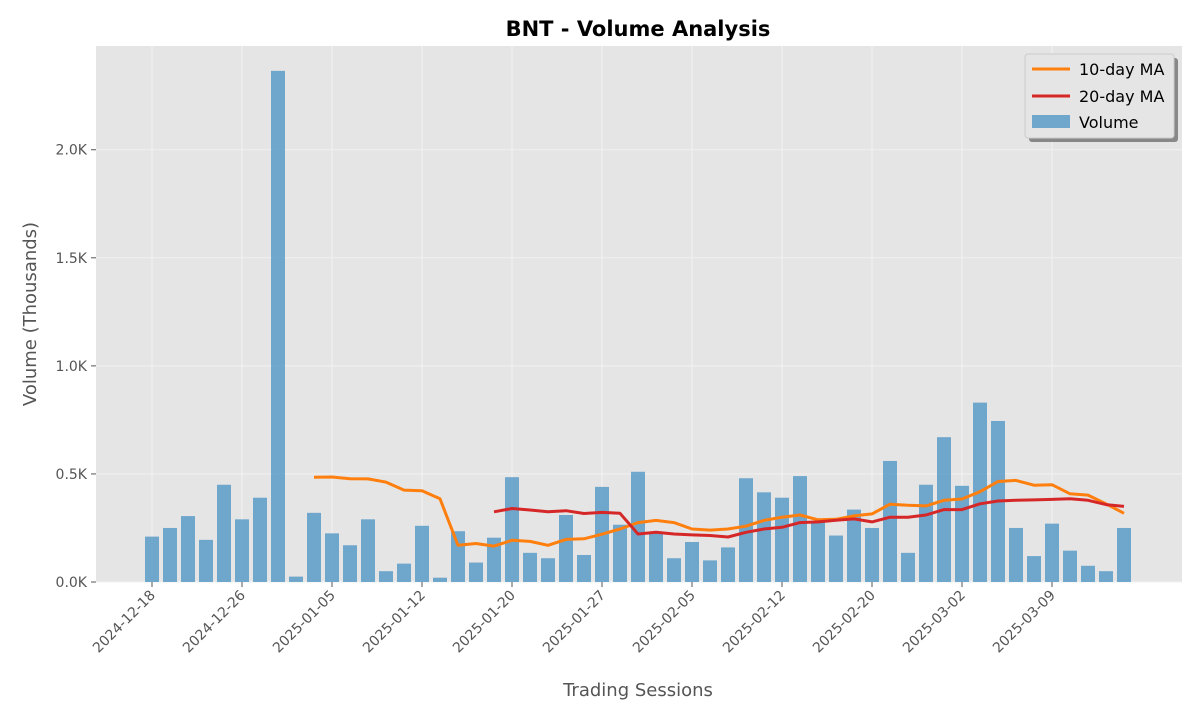 The width and height of the screenshot is (1200, 720). Describe the element at coordinates (72, 583) in the screenshot. I see `y-tick-label: 0.0K` at that location.